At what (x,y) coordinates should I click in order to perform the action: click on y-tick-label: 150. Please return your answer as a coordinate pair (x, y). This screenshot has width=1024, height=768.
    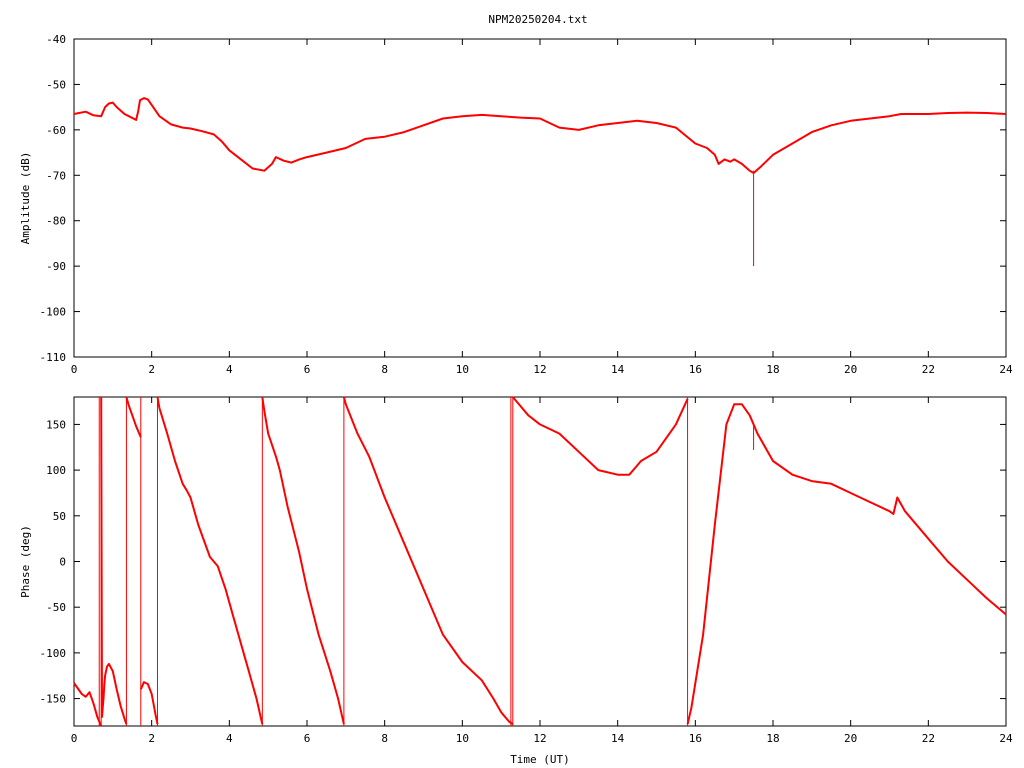
    Looking at the image, I should click on (56, 424).